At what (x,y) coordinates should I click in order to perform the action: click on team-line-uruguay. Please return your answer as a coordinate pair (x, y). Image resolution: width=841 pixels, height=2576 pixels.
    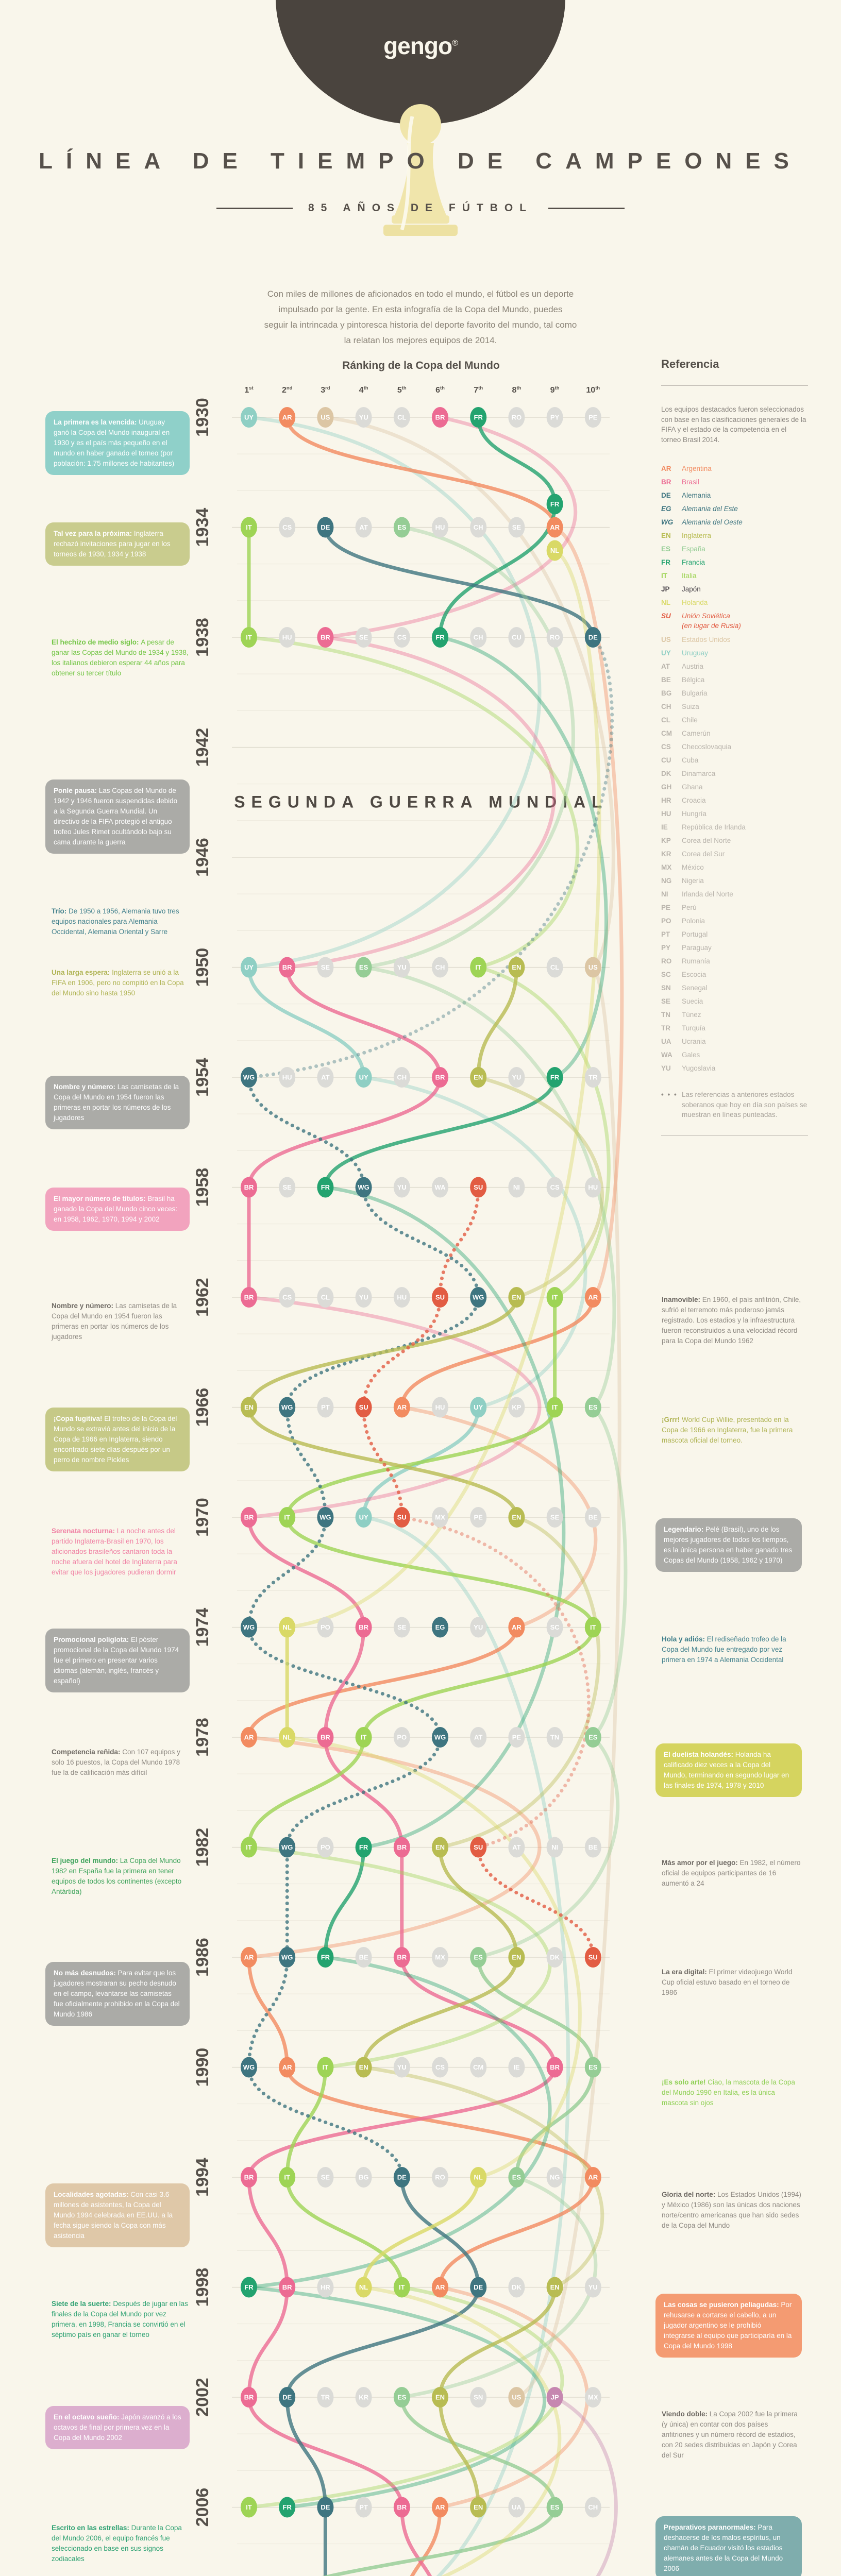
    Looking at the image, I should click on (466, 2045).